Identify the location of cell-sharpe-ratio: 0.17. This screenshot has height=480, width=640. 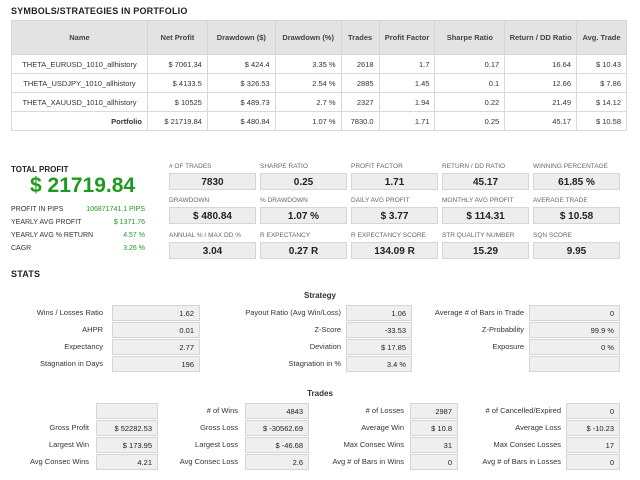
(470, 64).